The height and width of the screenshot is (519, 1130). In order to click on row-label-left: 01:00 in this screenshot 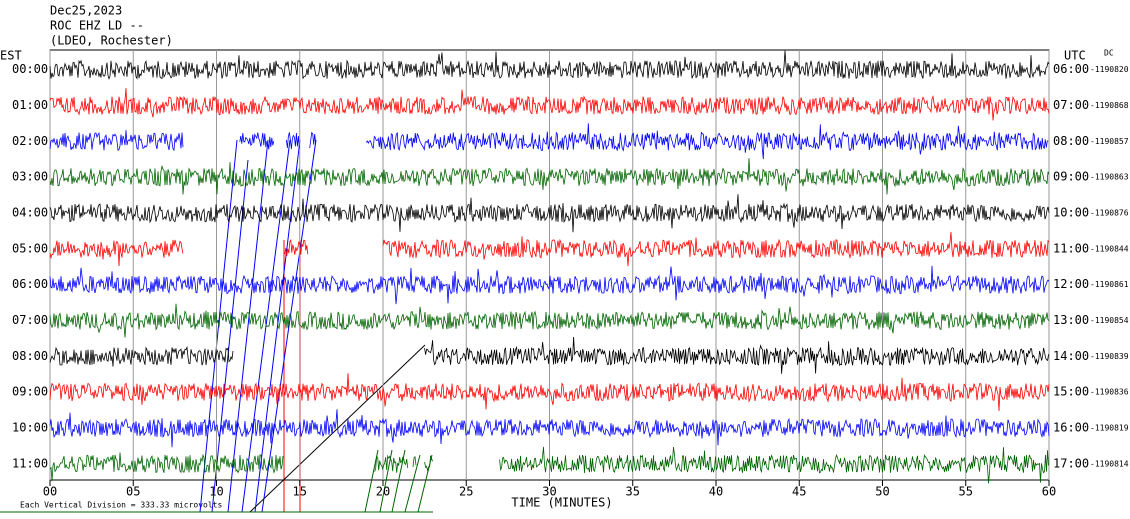, I will do `click(30, 105)`.